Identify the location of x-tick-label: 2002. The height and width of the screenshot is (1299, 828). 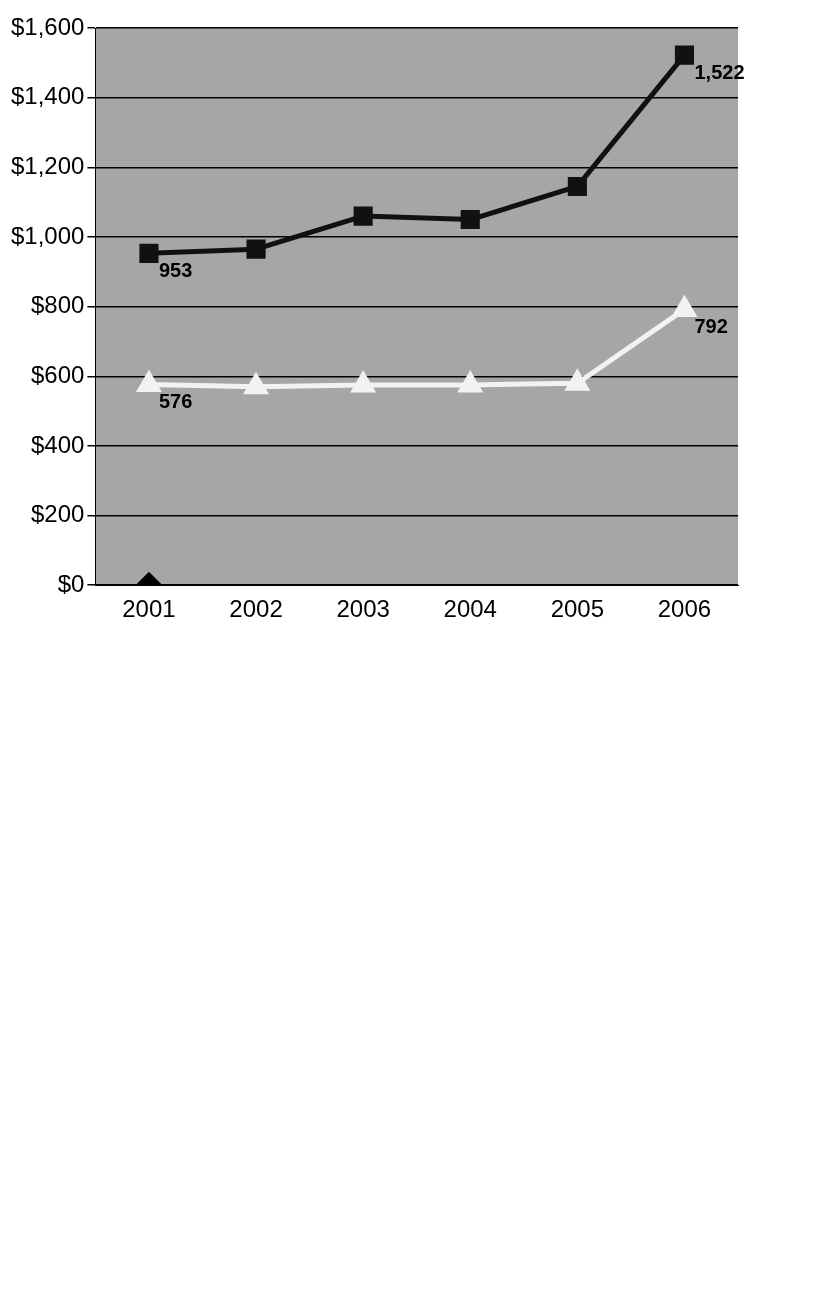
(256, 609).